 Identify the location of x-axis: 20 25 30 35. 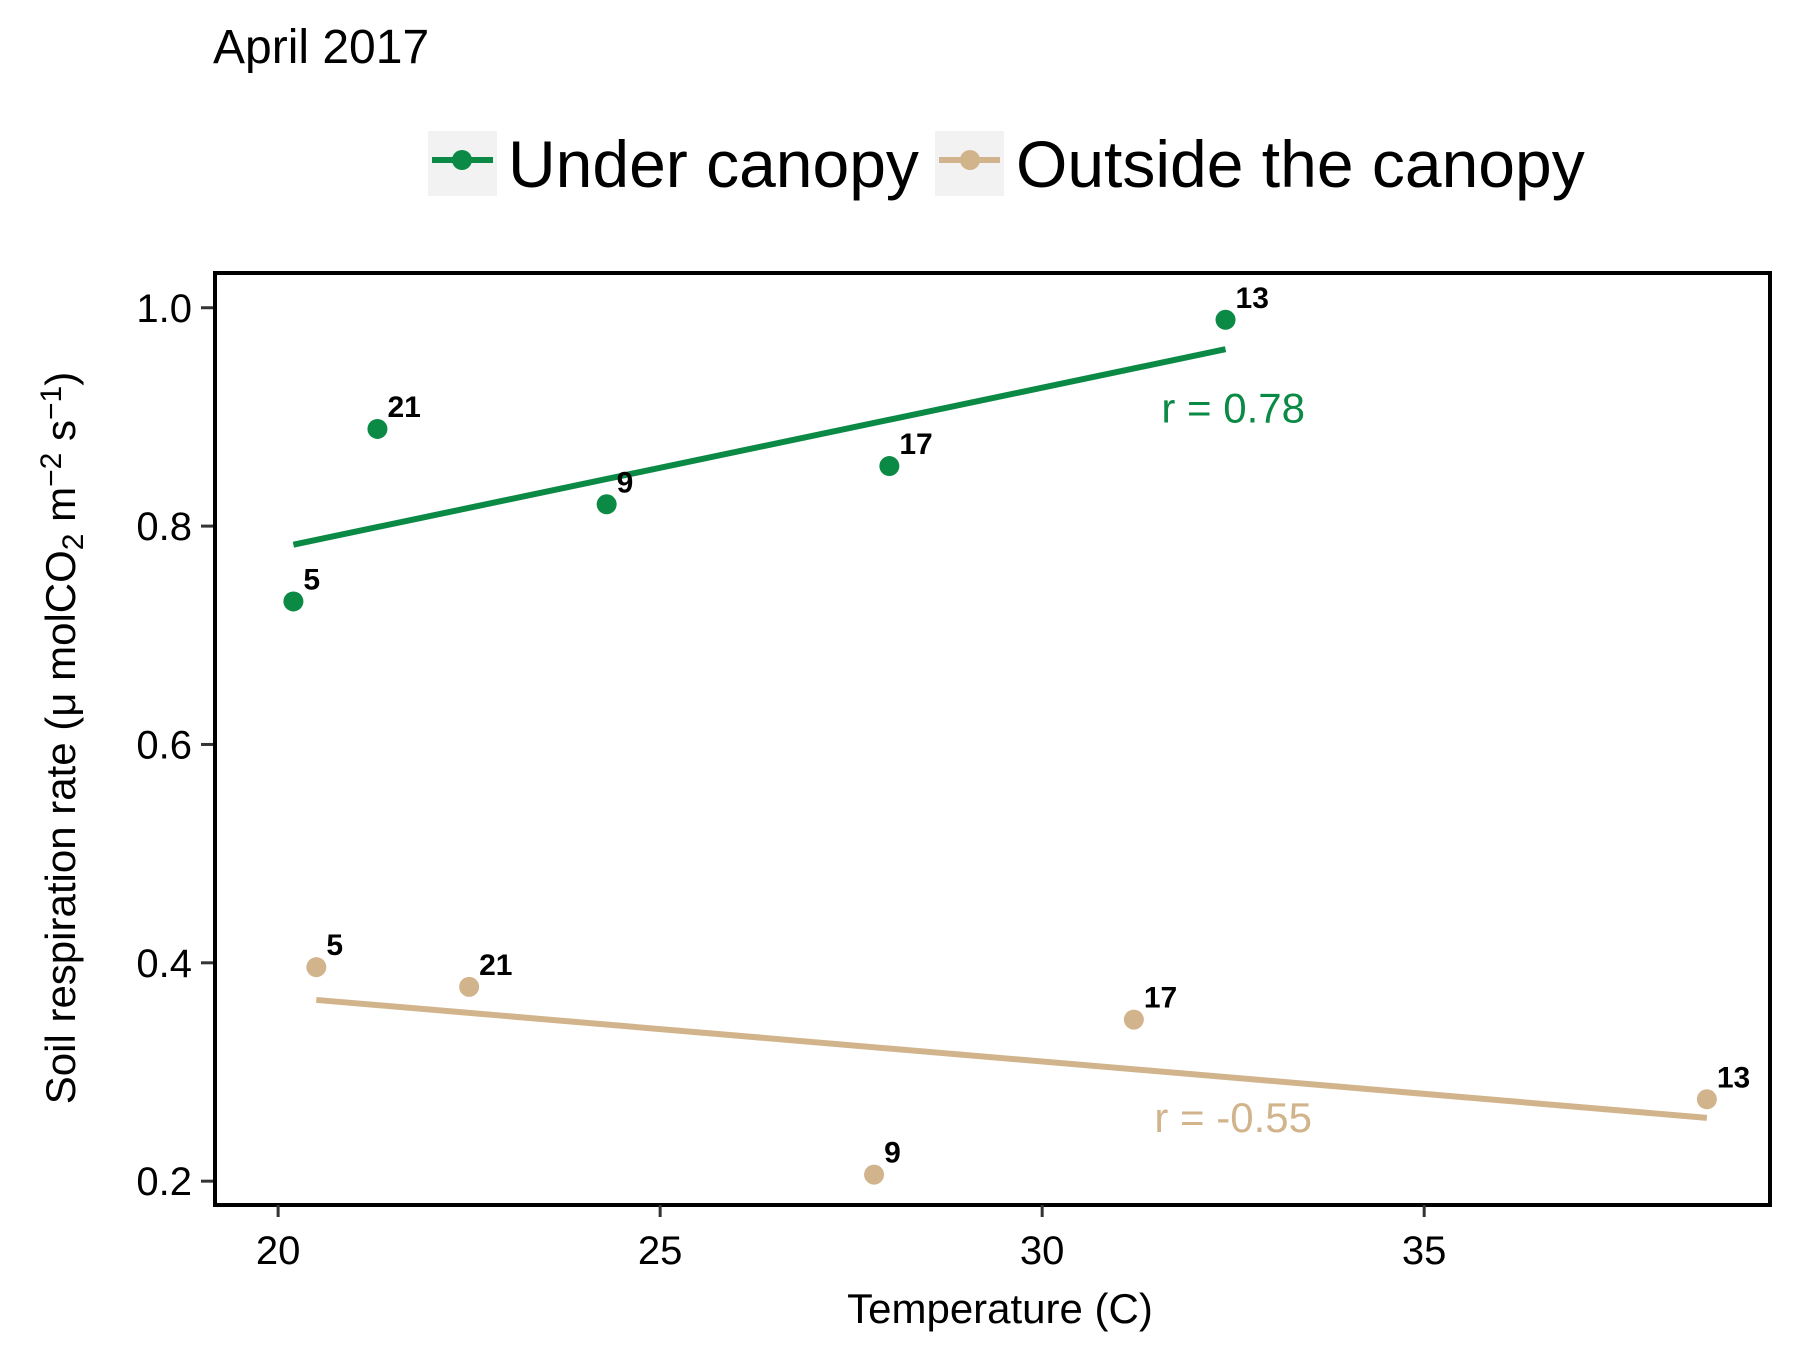
(851, 1239).